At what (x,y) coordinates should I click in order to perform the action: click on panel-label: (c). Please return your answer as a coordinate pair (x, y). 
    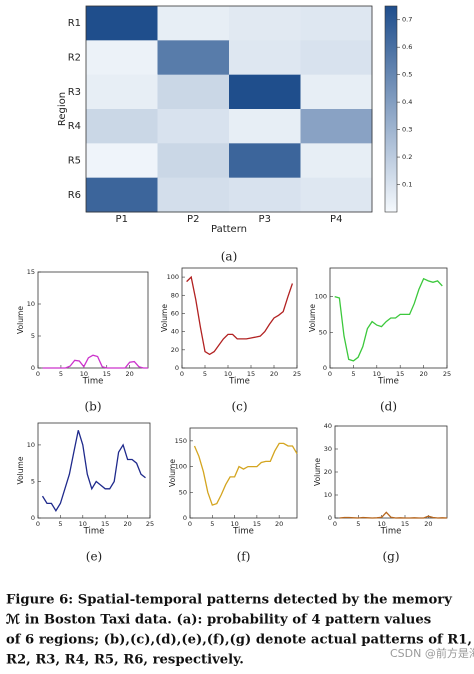
    Looking at the image, I should click on (239, 407).